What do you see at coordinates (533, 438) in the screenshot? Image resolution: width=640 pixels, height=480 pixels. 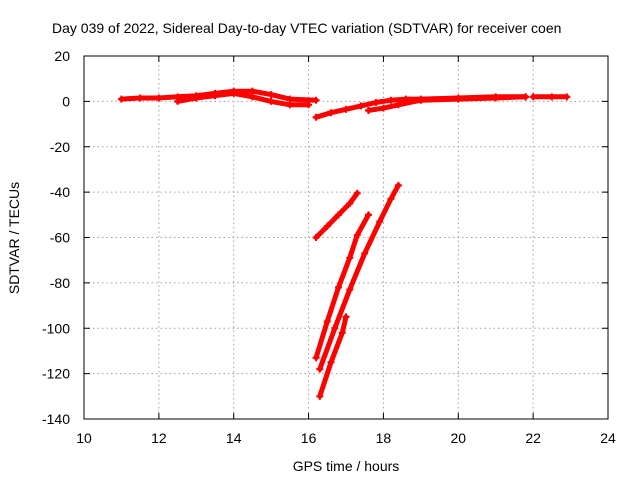 I see `x-tick-label: 22` at bounding box center [533, 438].